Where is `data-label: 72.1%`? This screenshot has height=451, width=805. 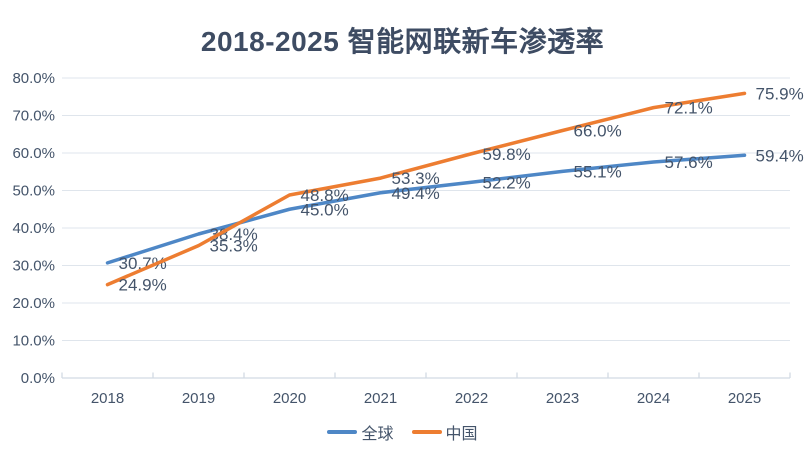
data-label: 72.1% is located at coordinates (689, 108).